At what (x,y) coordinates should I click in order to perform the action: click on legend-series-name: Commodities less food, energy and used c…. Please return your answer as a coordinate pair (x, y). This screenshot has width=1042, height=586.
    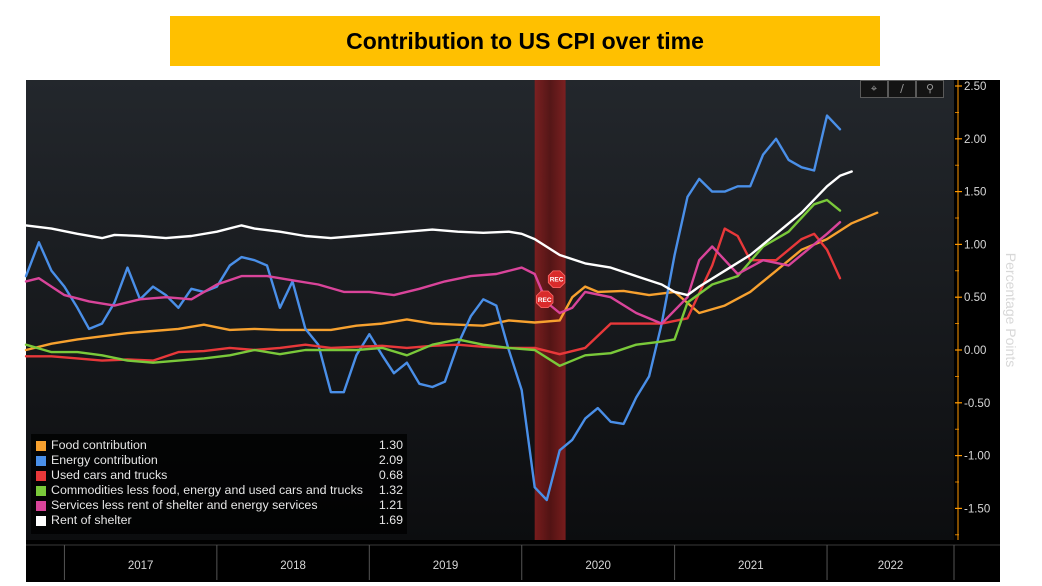
    Looking at the image, I should click on (207, 490).